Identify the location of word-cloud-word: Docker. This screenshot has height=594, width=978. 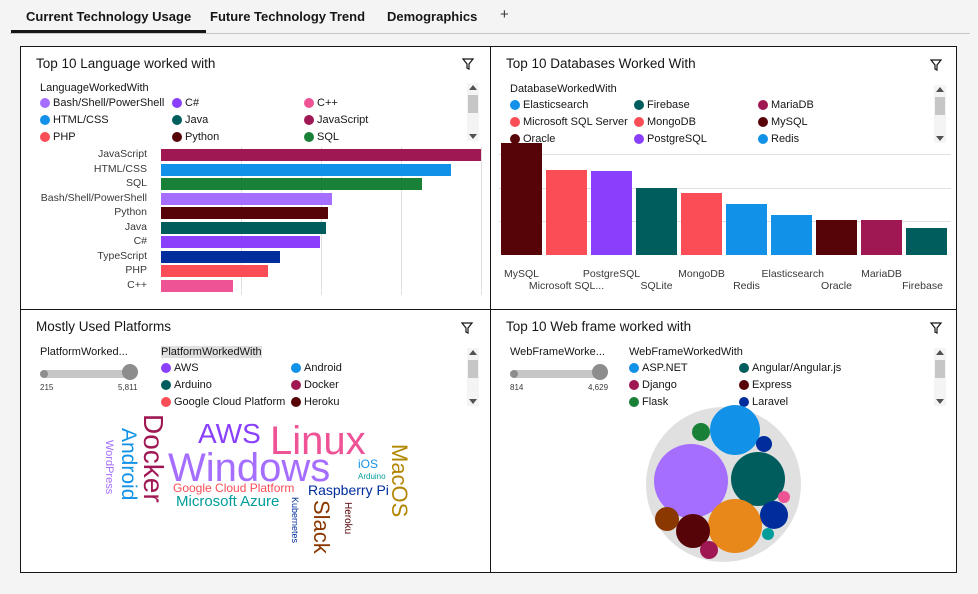
(153, 458).